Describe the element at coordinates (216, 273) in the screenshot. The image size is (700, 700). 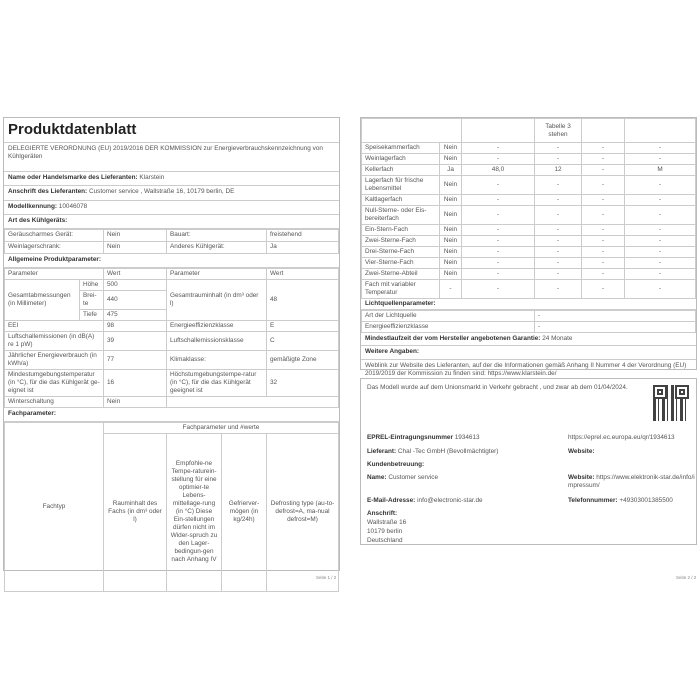
I see `col-param: Parameter` at that location.